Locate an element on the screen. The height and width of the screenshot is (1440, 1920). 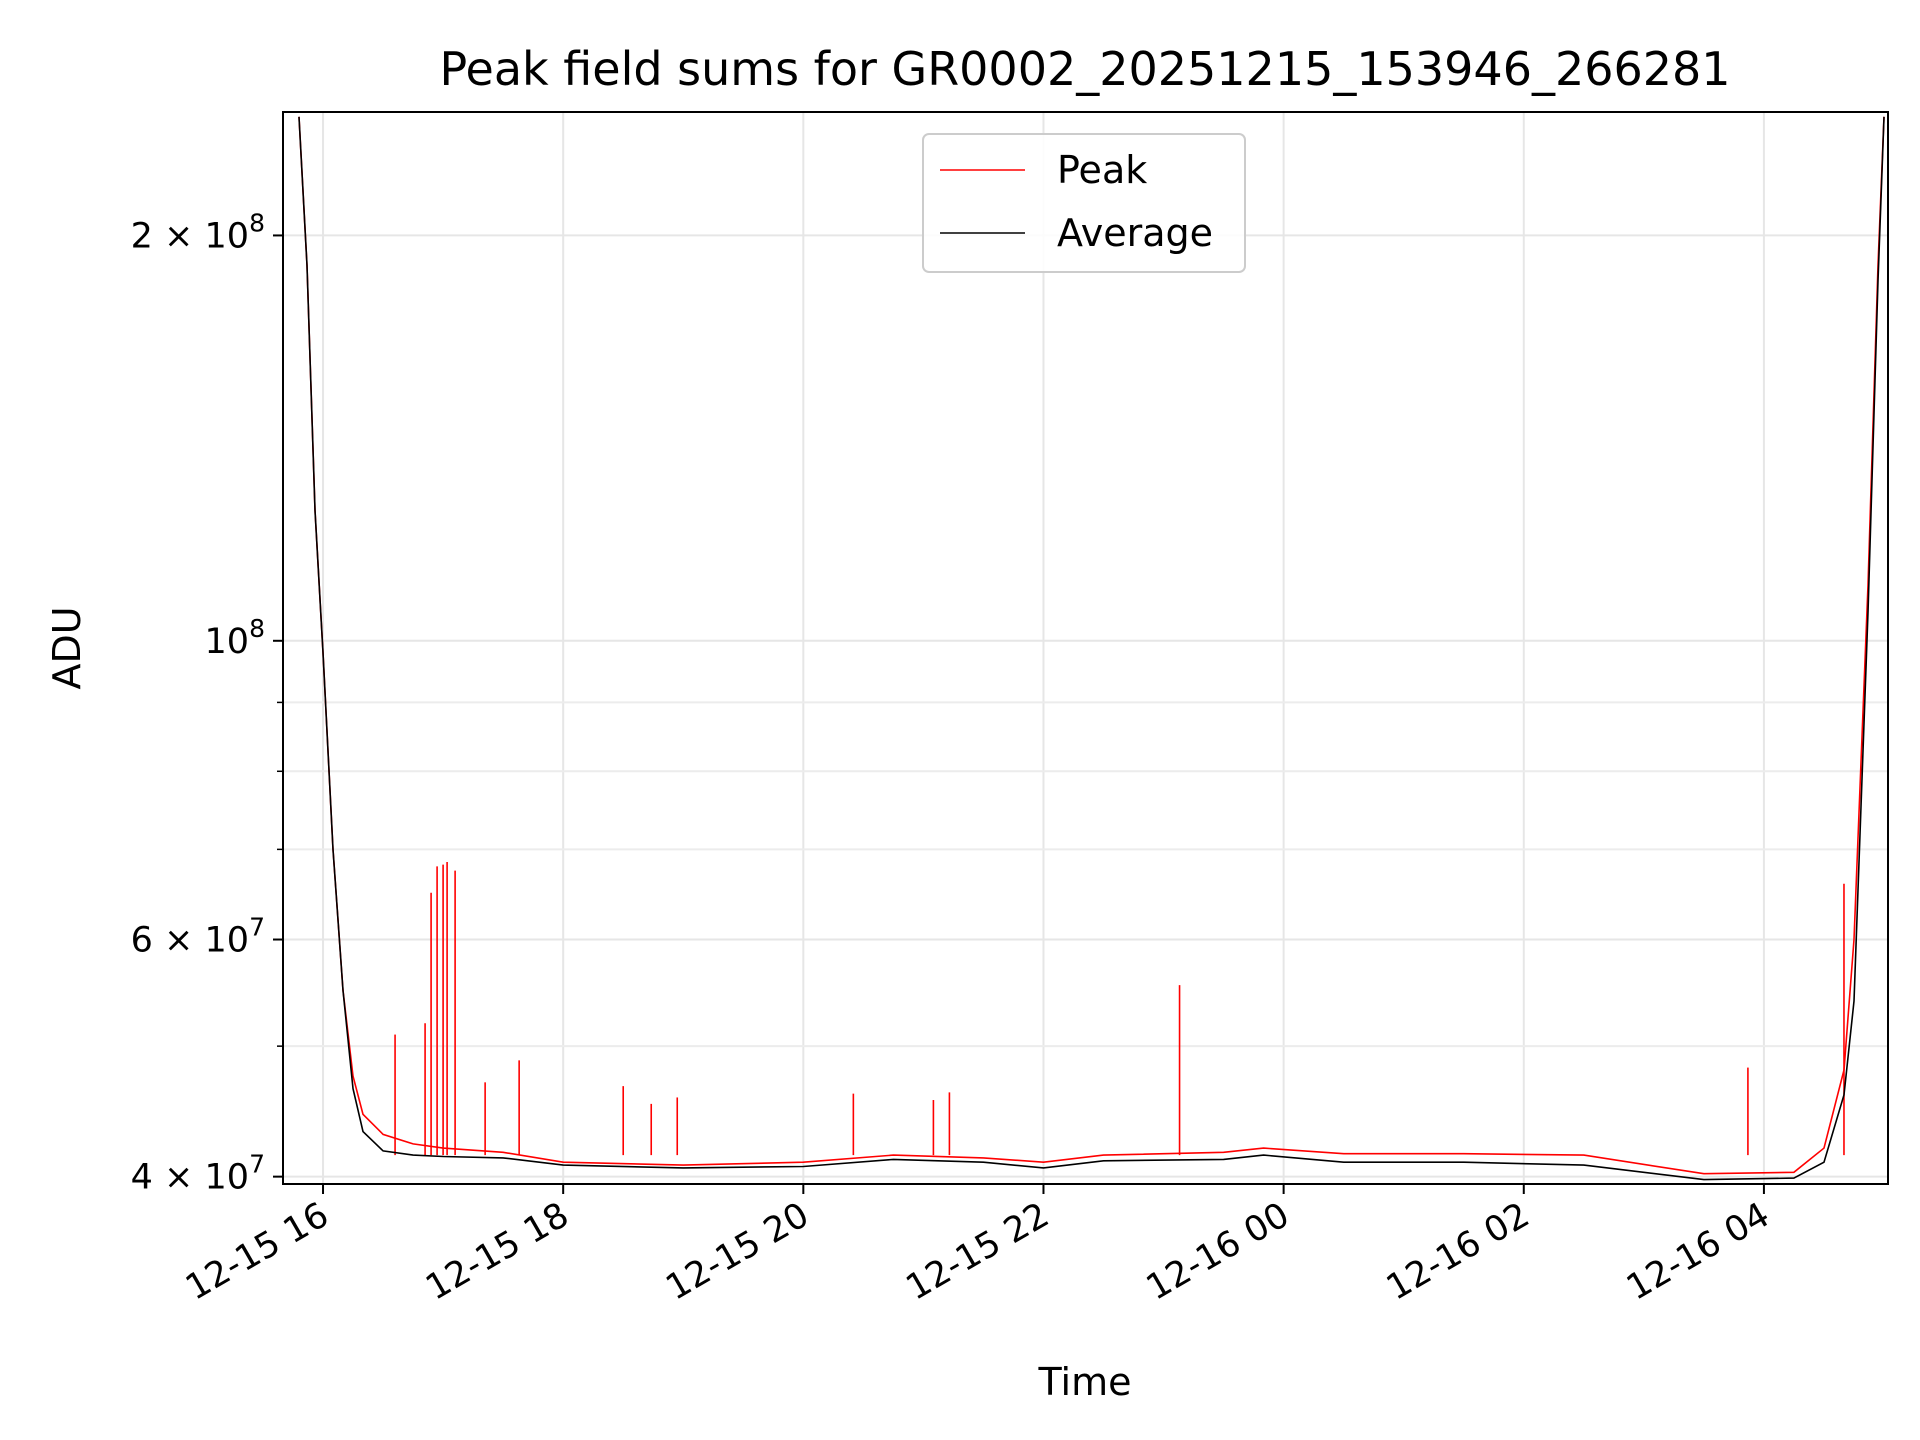
y-tick-label: 4 × 10 is located at coordinates (190, 1178).